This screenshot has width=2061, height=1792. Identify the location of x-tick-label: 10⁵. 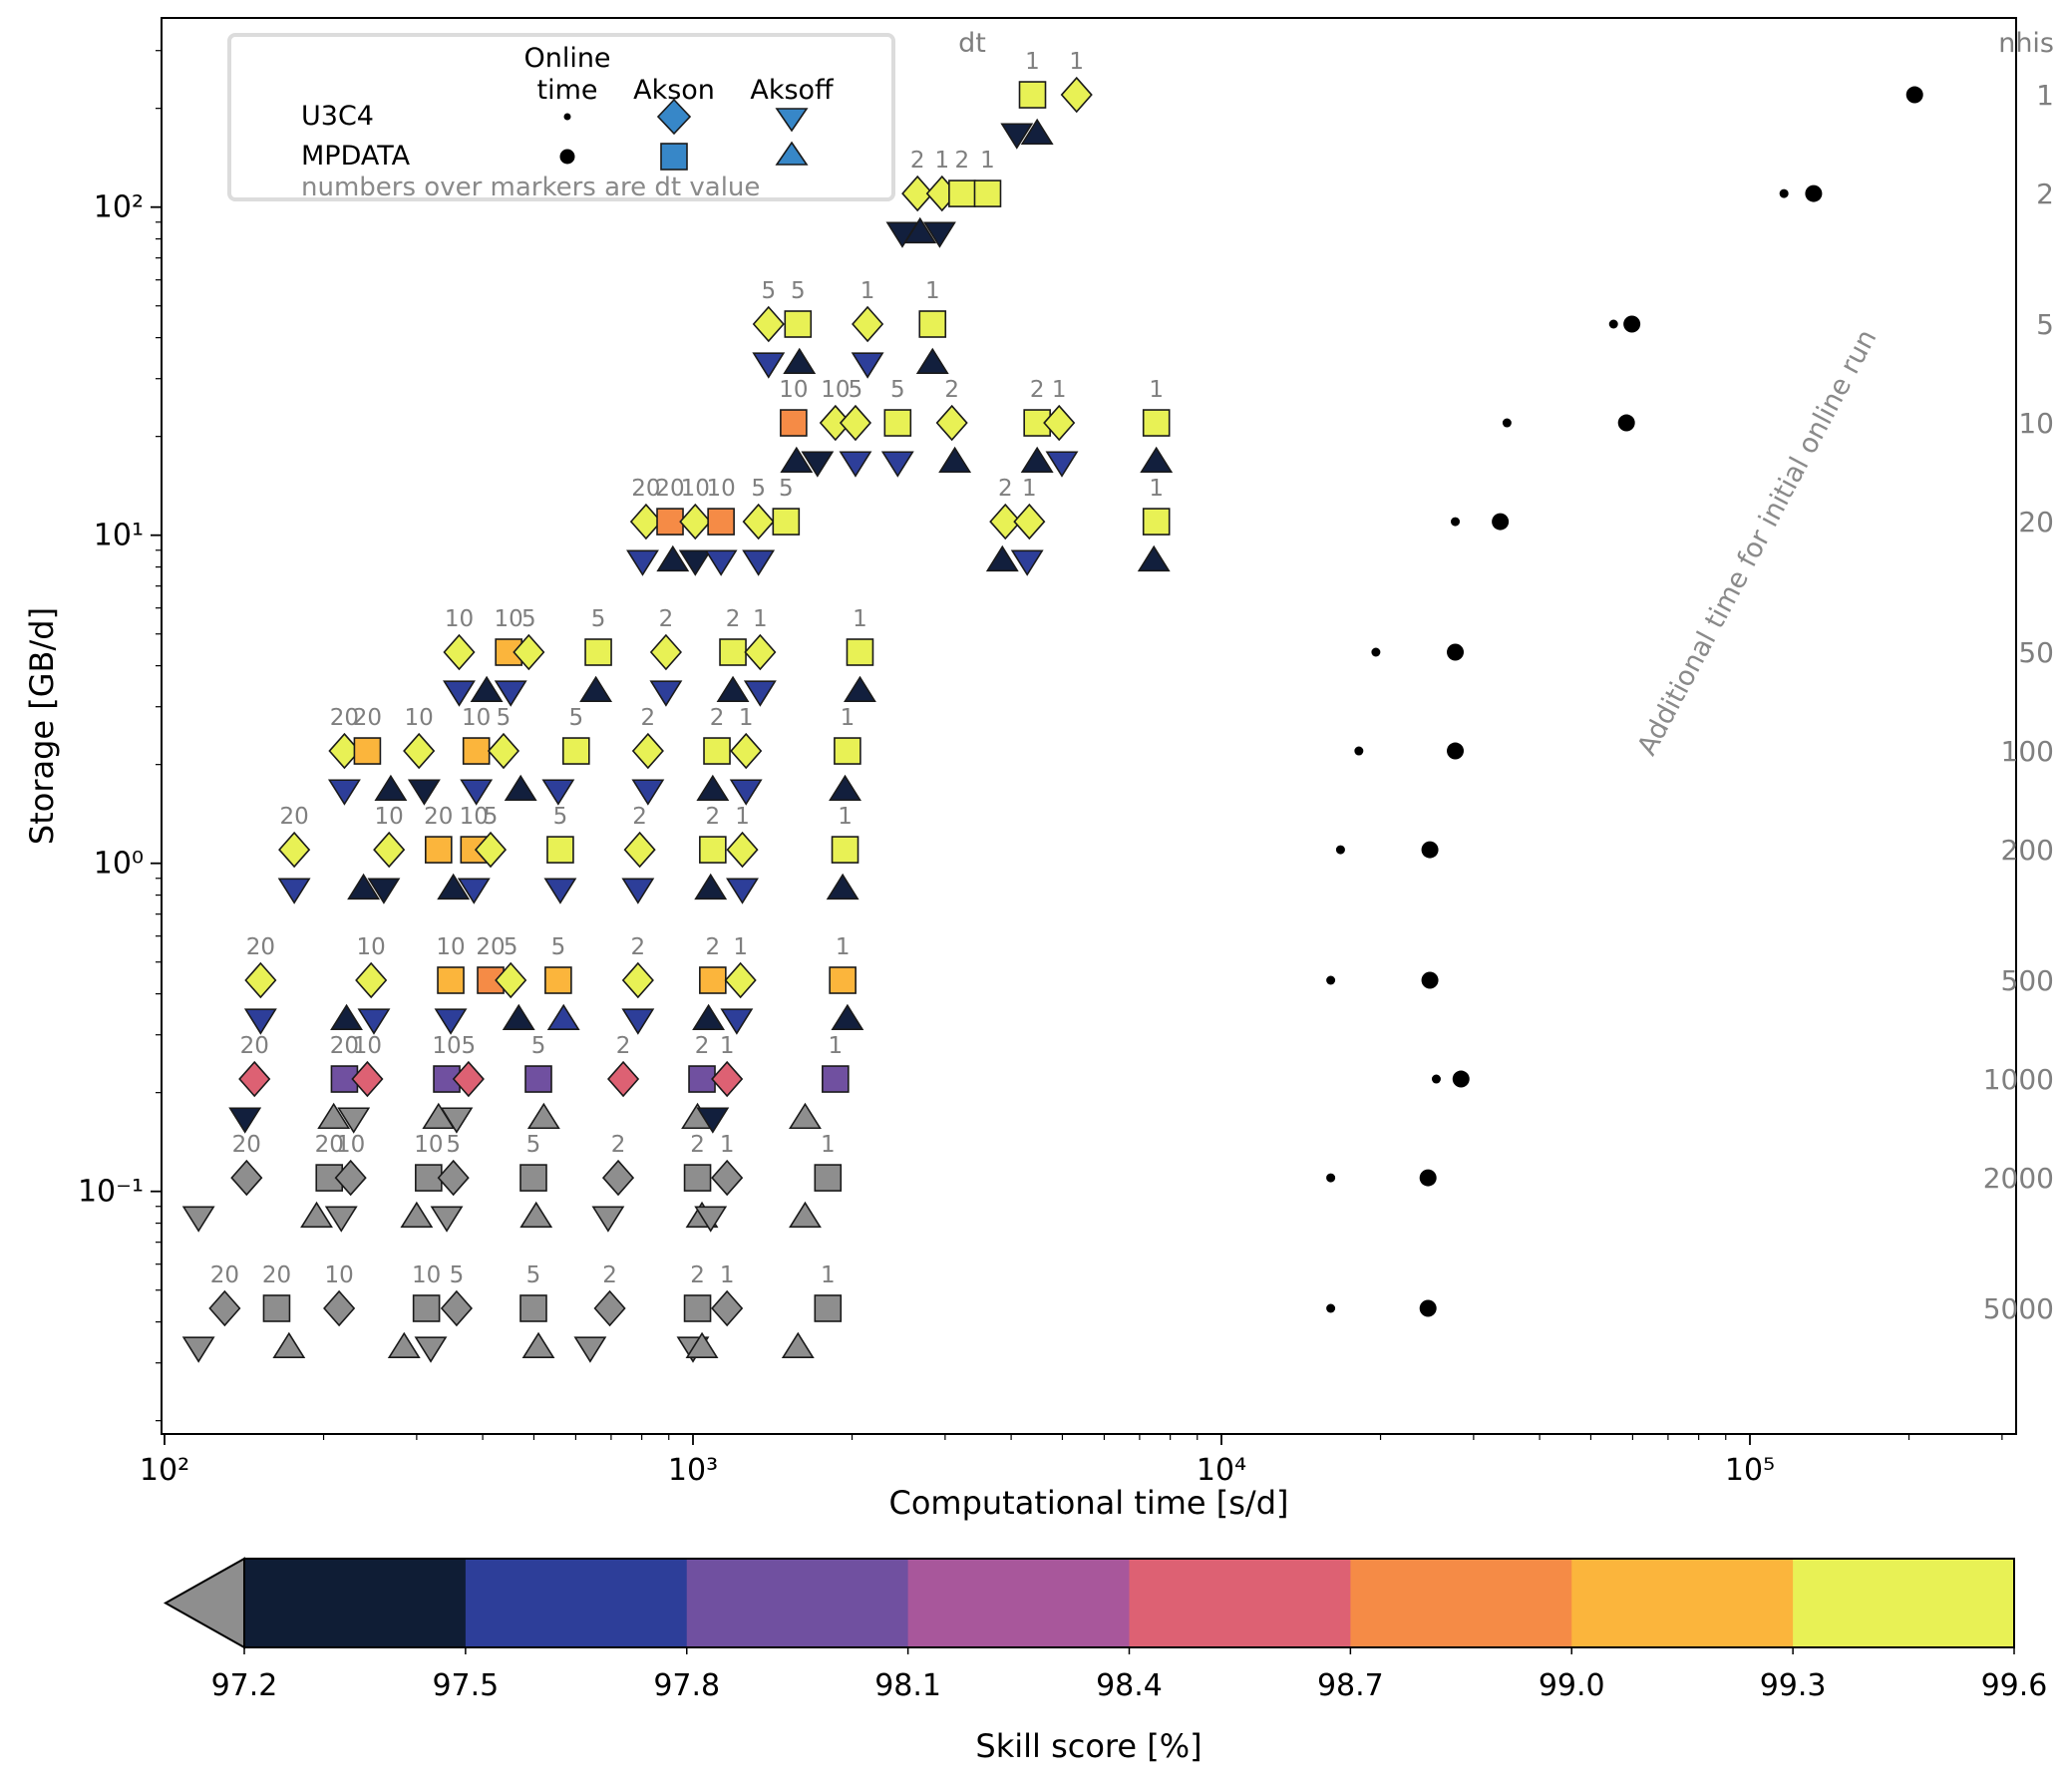
(1750, 1470).